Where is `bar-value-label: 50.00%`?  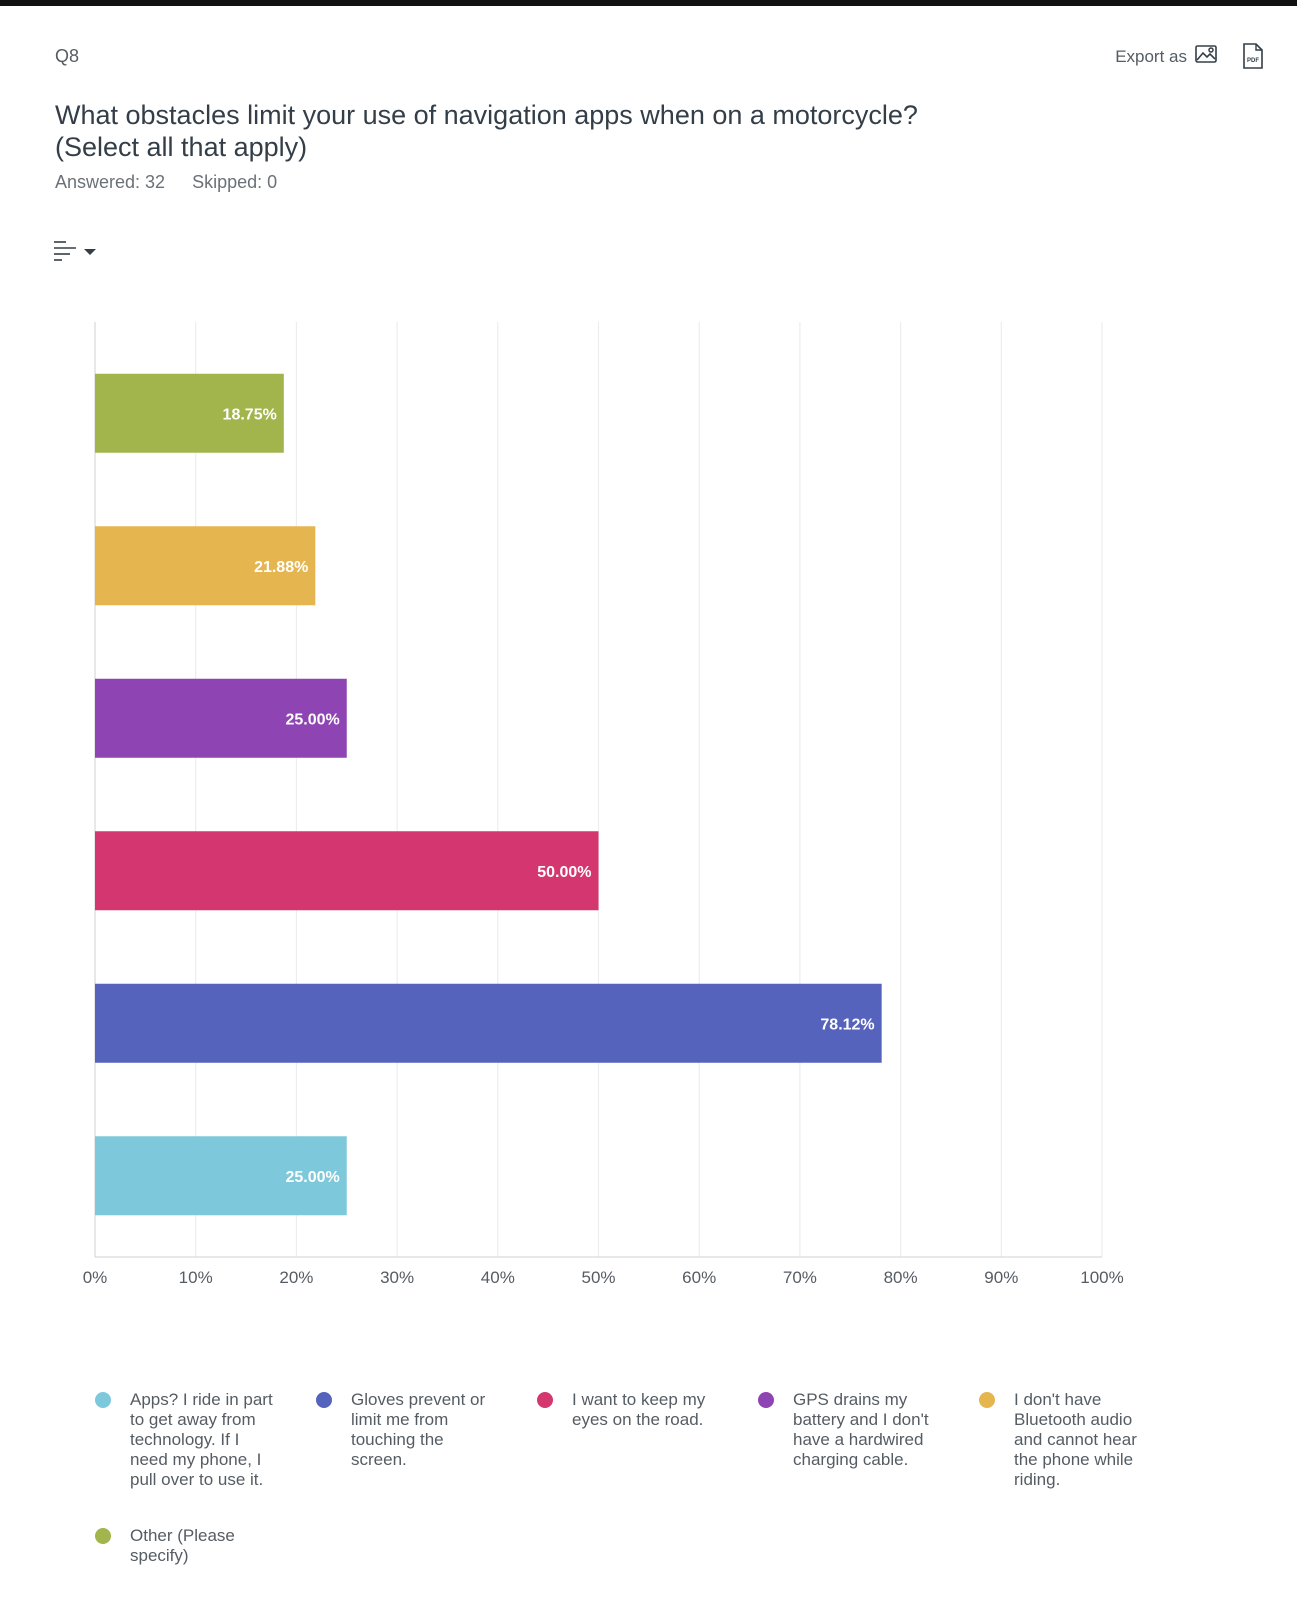
bar-value-label: 50.00% is located at coordinates (564, 872).